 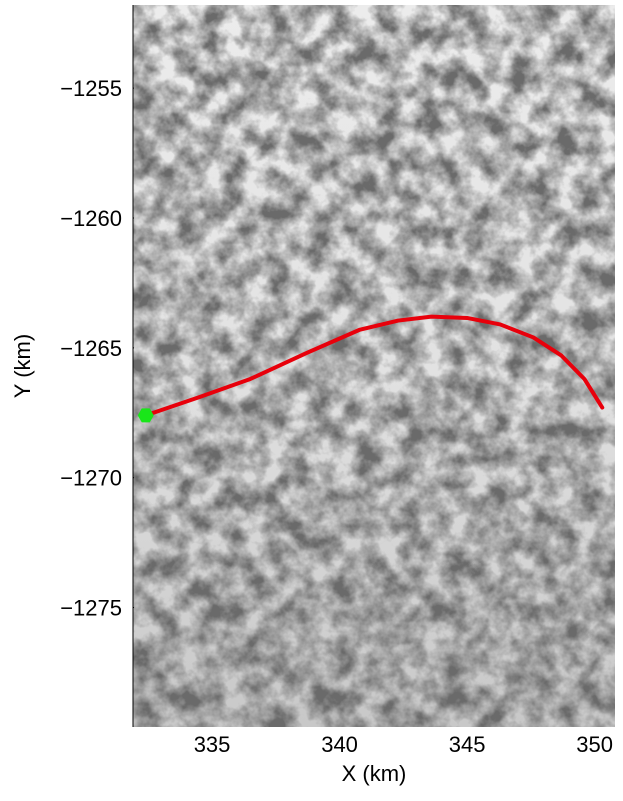 I want to click on x-axis-title: X (km), so click(x=374, y=773).